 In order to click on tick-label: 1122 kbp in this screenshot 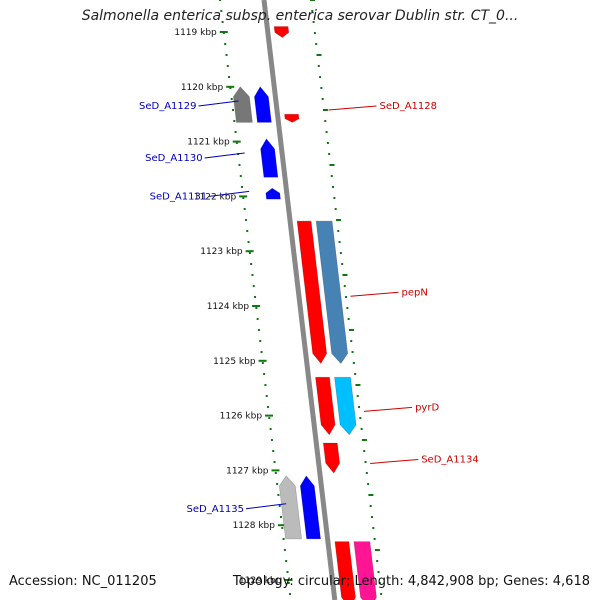, I will do `click(215, 197)`.